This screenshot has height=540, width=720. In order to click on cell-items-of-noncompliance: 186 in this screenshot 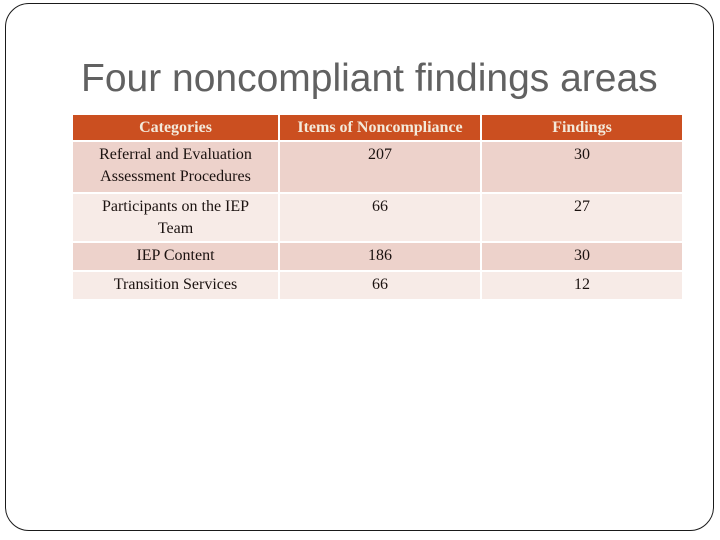, I will do `click(380, 256)`.